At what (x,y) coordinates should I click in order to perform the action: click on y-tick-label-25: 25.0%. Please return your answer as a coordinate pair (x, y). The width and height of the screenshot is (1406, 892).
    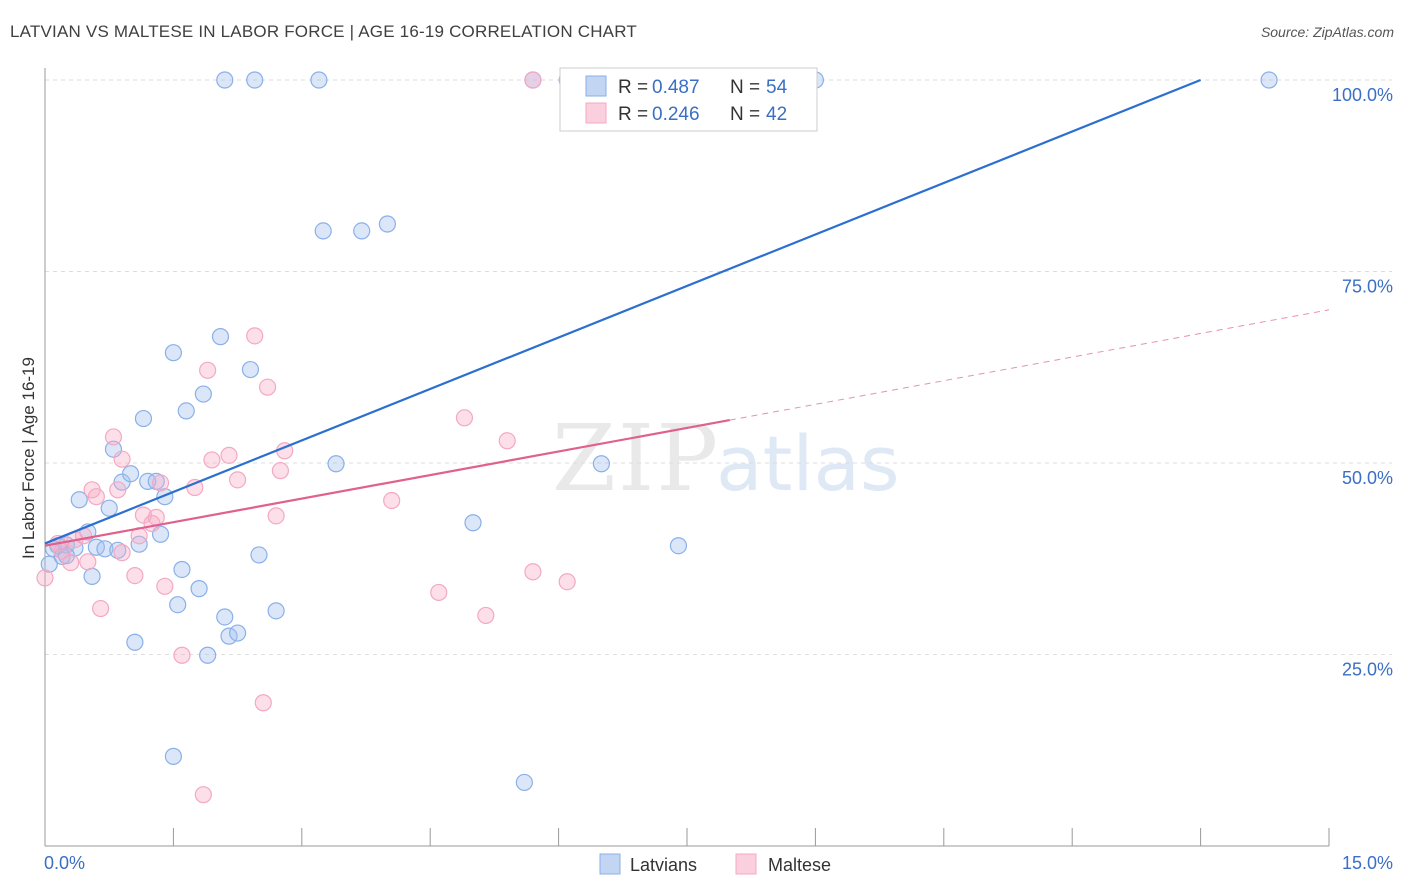
    Looking at the image, I should click on (1367, 670).